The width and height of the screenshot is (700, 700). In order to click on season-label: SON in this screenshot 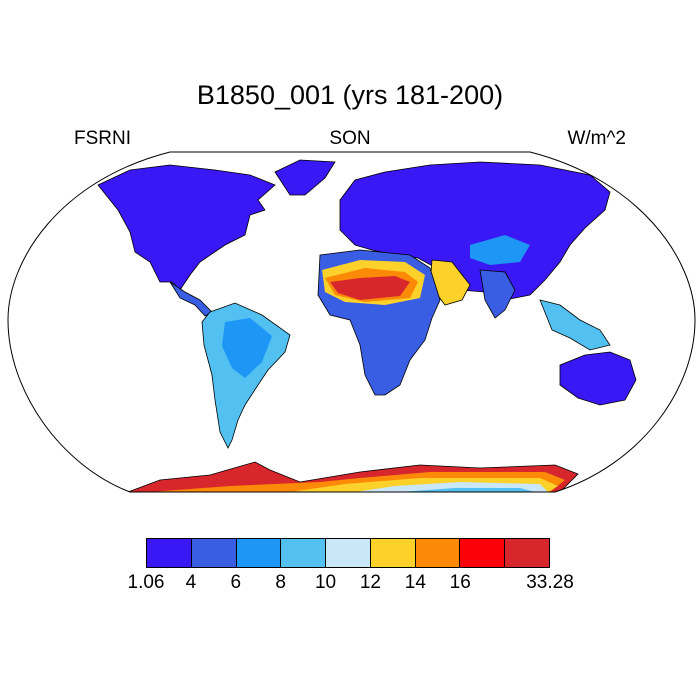, I will do `click(350, 138)`.